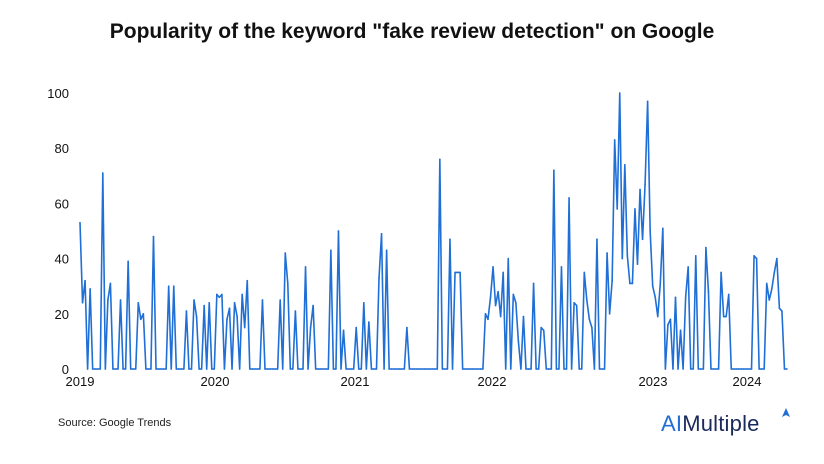 The height and width of the screenshot is (464, 824). Describe the element at coordinates (355, 381) in the screenshot. I see `x-tick-label: 2021` at that location.